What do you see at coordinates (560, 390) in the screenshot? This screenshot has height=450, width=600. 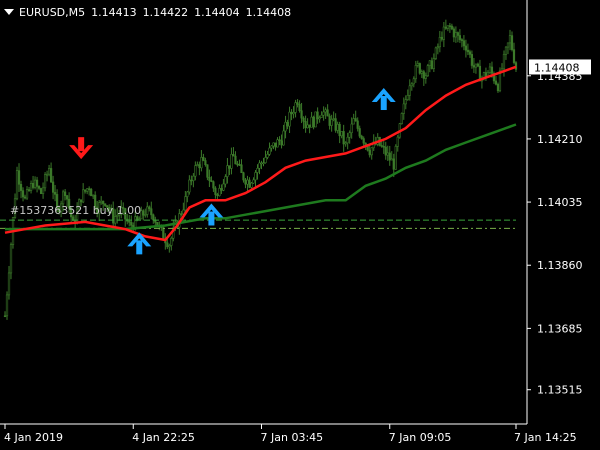 I see `y-tick-label: 1.13515` at bounding box center [560, 390].